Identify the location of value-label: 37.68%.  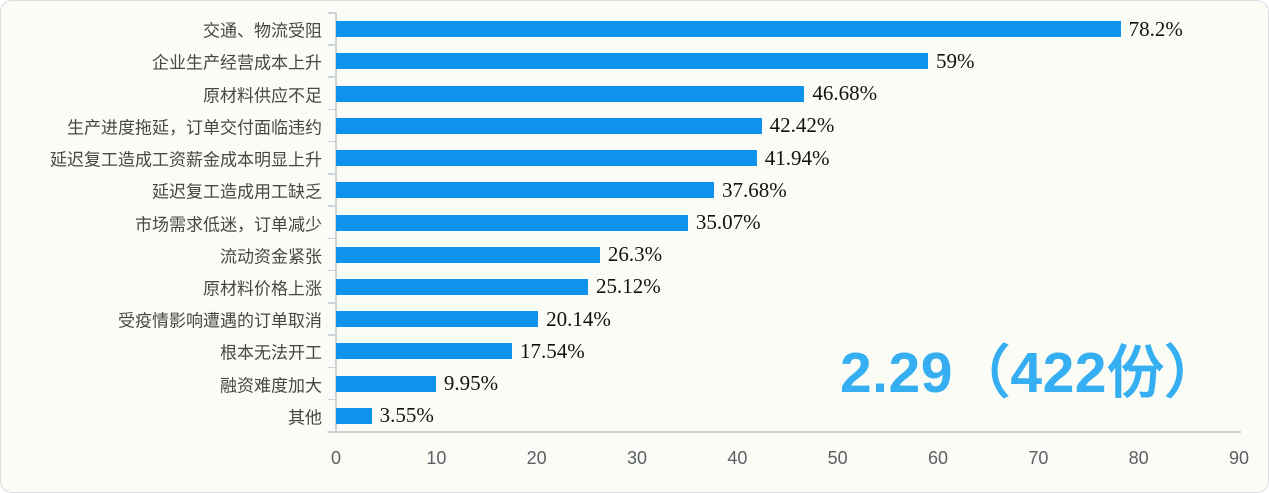
(754, 189).